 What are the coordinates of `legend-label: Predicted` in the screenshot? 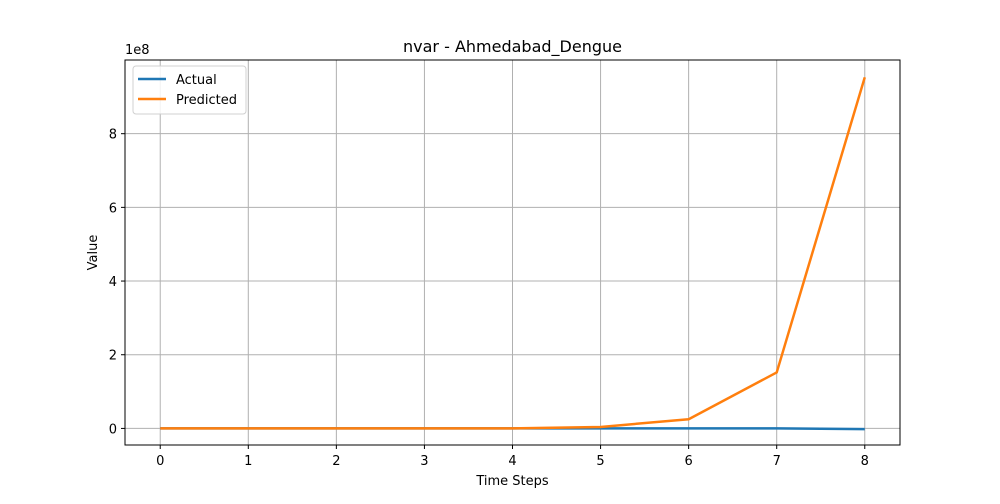 It's located at (206, 100).